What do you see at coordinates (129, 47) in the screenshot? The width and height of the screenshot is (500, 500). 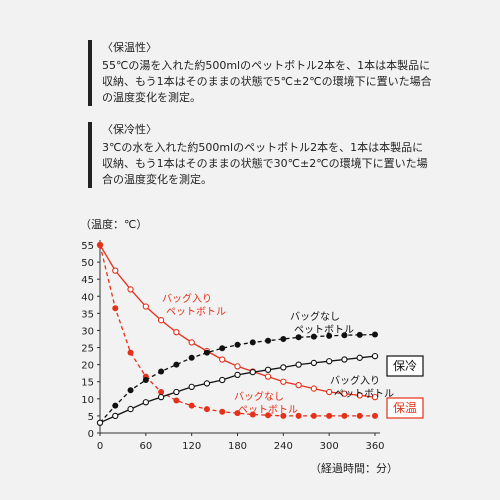 I see `keep-warm-title: 〈保温性〉` at bounding box center [129, 47].